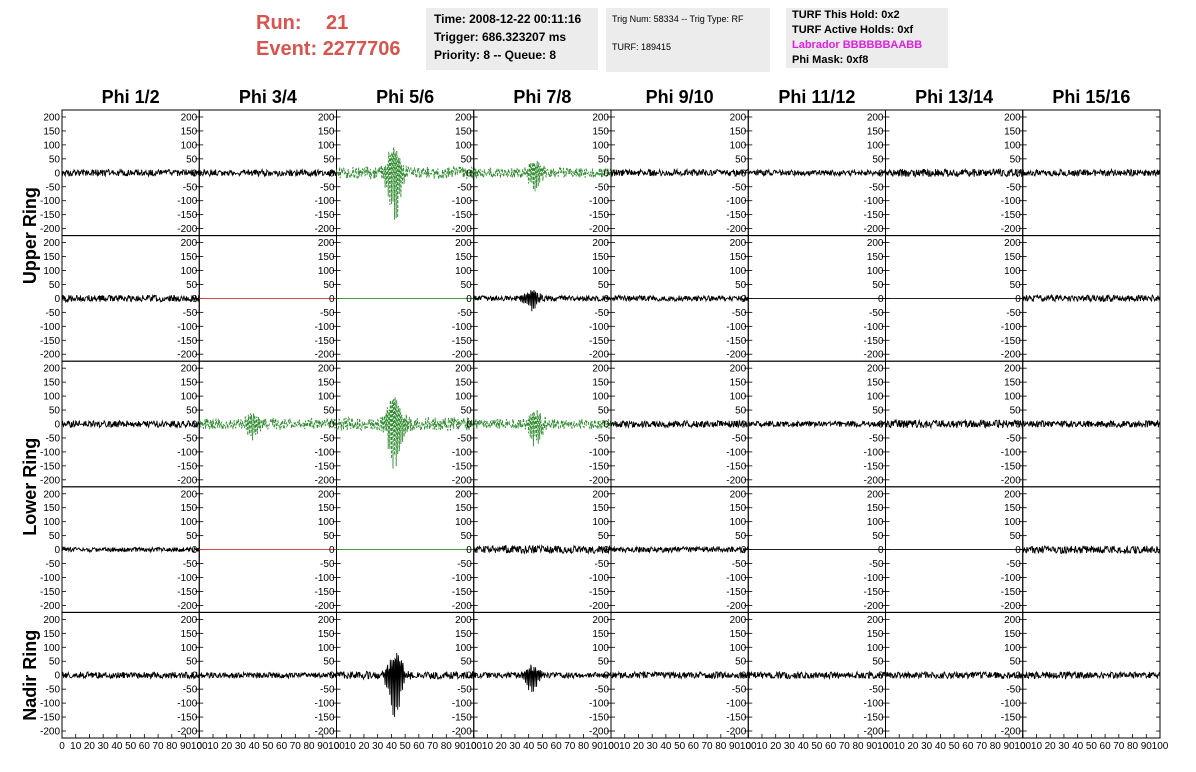 The image size is (1196, 772). What do you see at coordinates (241, 746) in the screenshot?
I see `x-tick-label: 30` at bounding box center [241, 746].